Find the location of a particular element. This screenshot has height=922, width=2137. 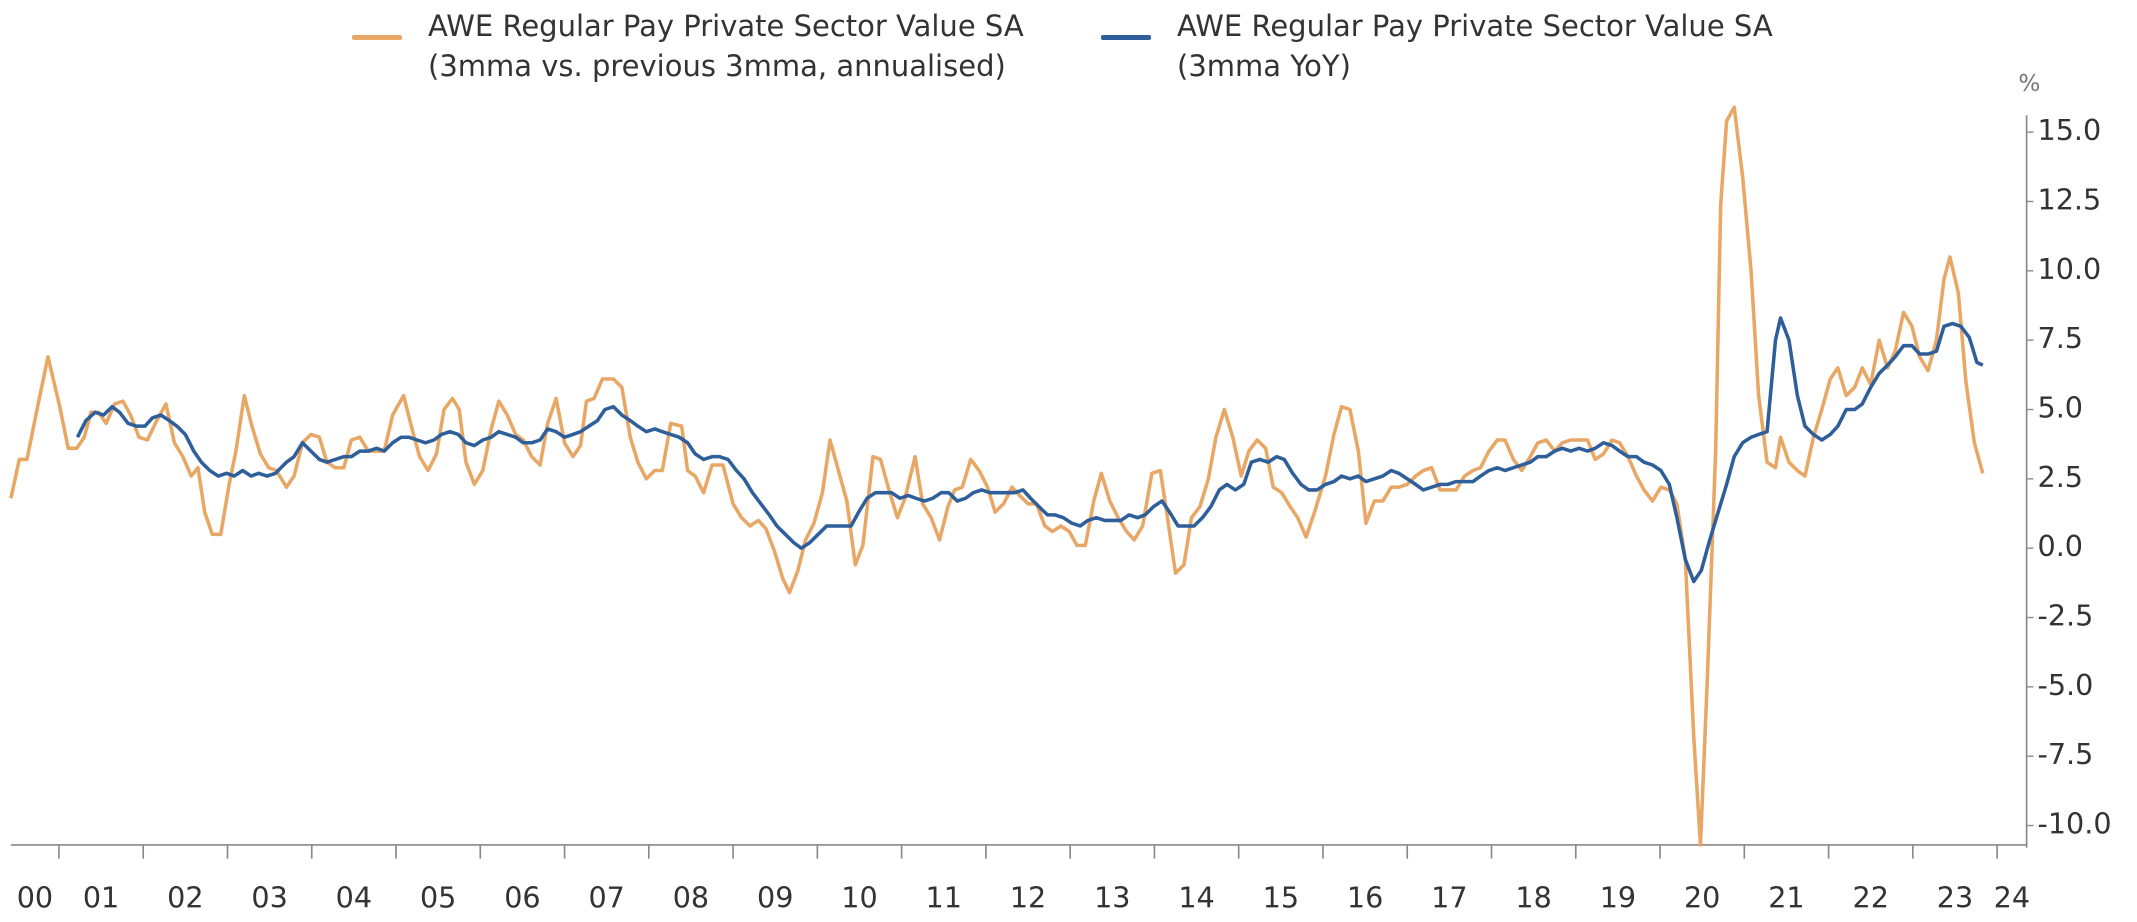

x-tick-label: 03 is located at coordinates (269, 898).